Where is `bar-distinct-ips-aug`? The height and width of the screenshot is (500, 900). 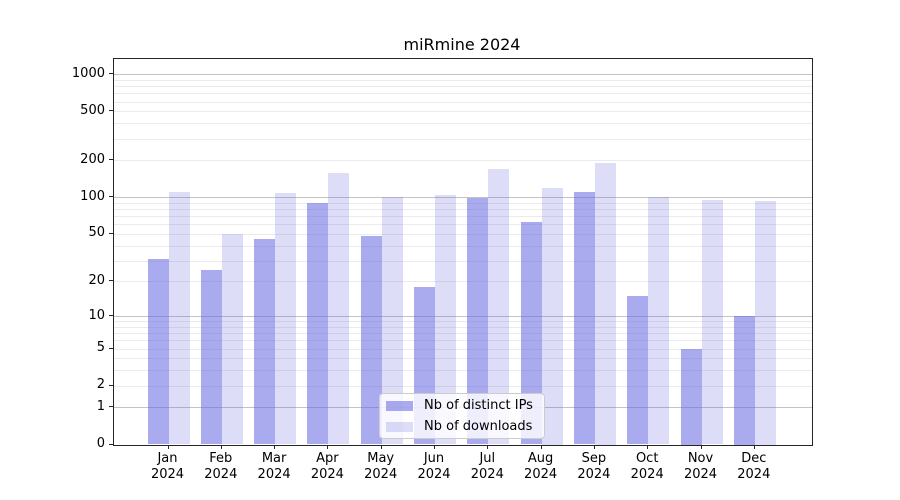 bar-distinct-ips-aug is located at coordinates (531, 333).